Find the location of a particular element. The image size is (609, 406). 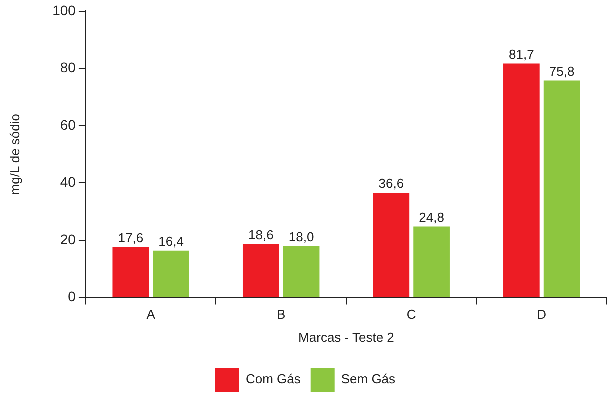

data-label: 18,6 is located at coordinates (261, 235).